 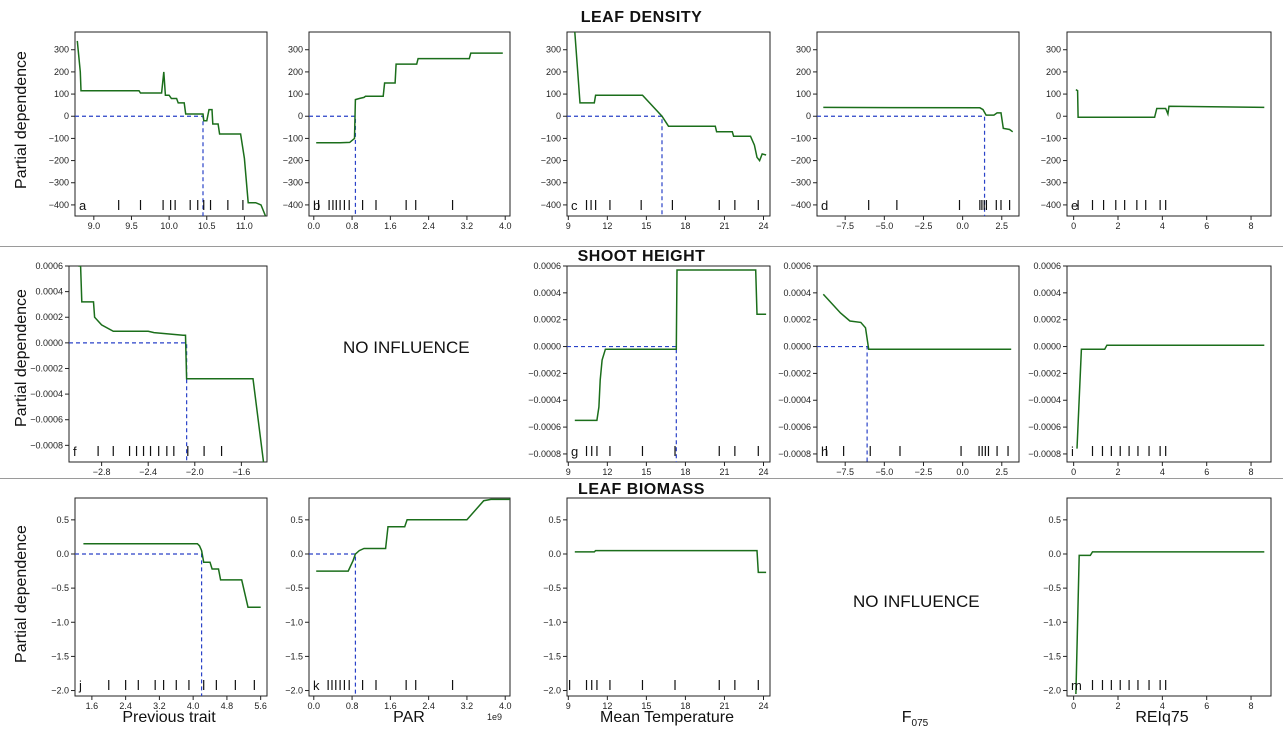 I want to click on panel-letter-label: j, so click(x=80, y=685).